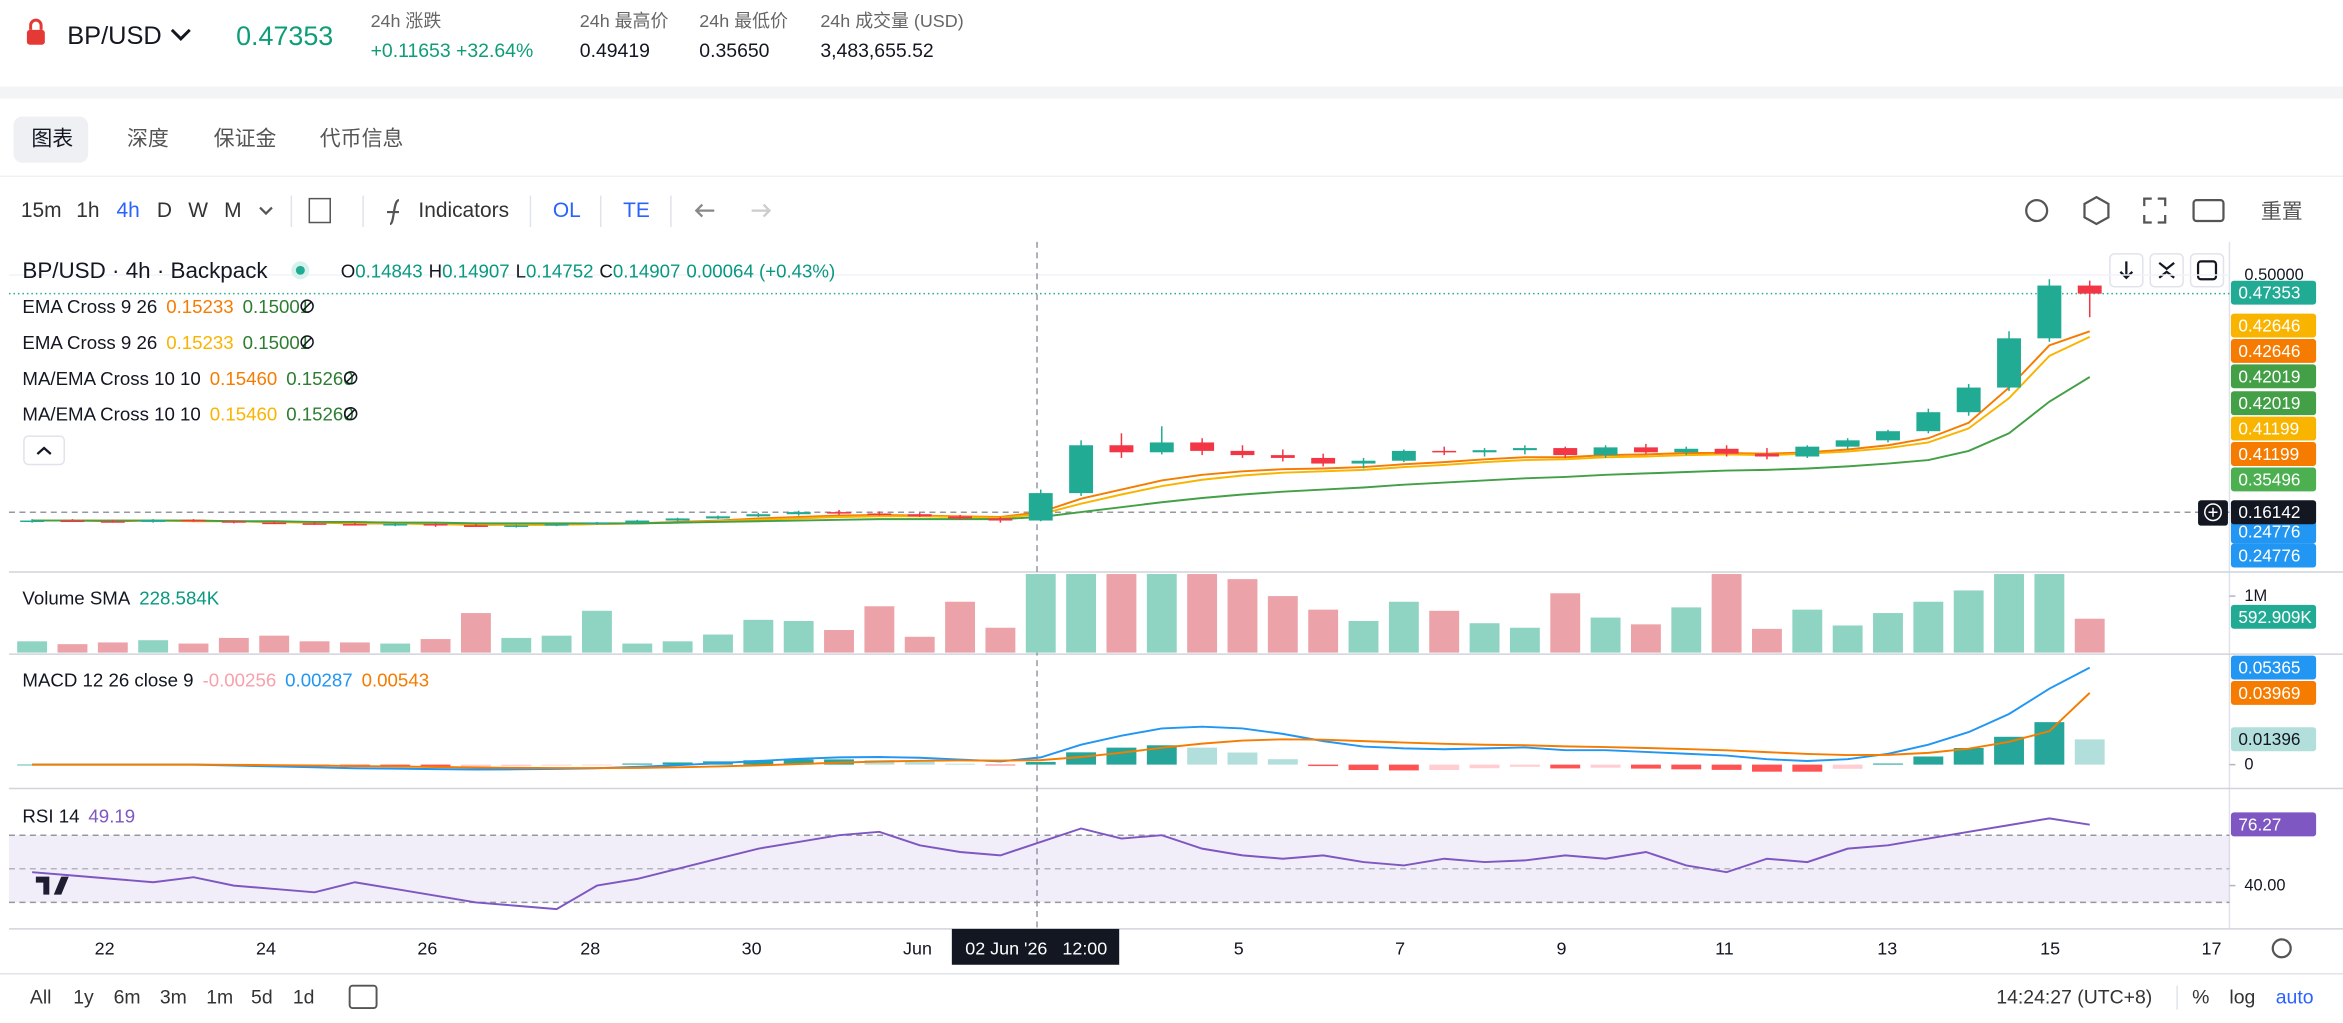 Image resolution: width=2343 pixels, height=1023 pixels. Describe the element at coordinates (87, 210) in the screenshot. I see `interval: 1h` at that location.